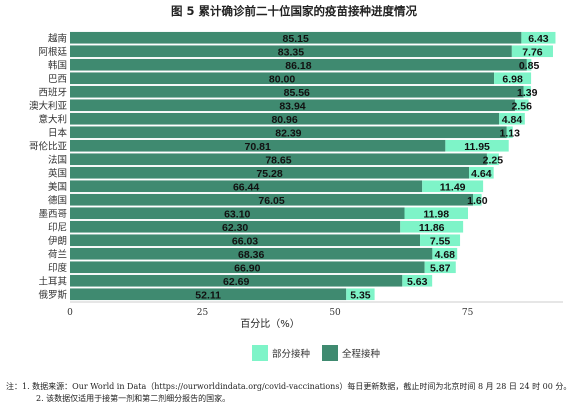 The height and width of the screenshot is (411, 588). Describe the element at coordinates (57, 160) in the screenshot. I see `category-label: 法国` at that location.